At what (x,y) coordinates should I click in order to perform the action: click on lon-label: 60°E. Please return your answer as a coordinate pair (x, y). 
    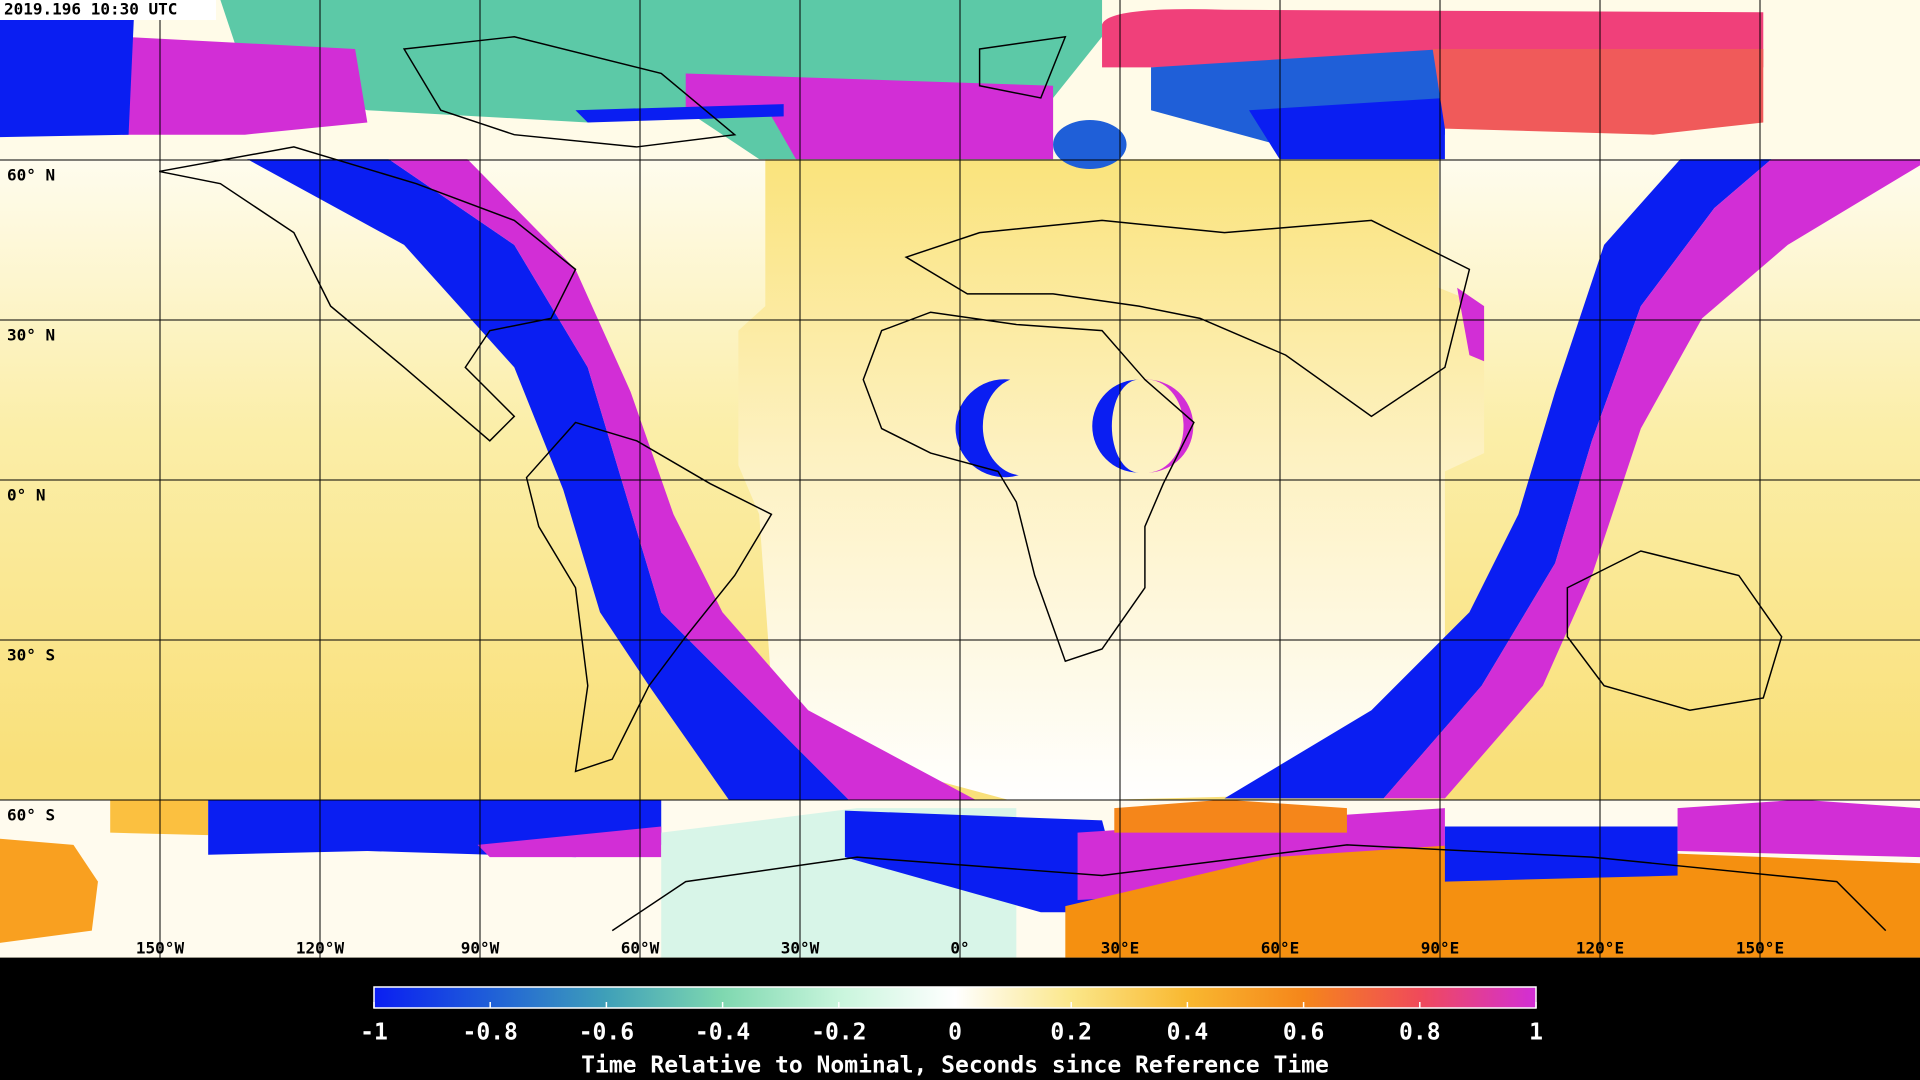
    Looking at the image, I should click on (1280, 948).